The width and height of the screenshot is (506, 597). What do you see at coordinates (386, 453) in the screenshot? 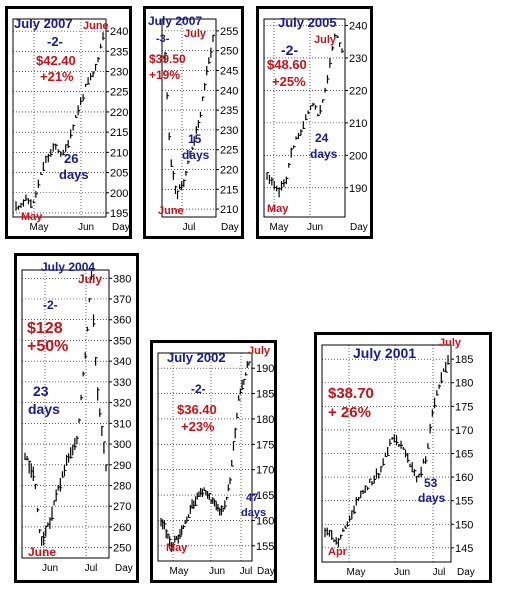
I see `plot-frame` at bounding box center [386, 453].